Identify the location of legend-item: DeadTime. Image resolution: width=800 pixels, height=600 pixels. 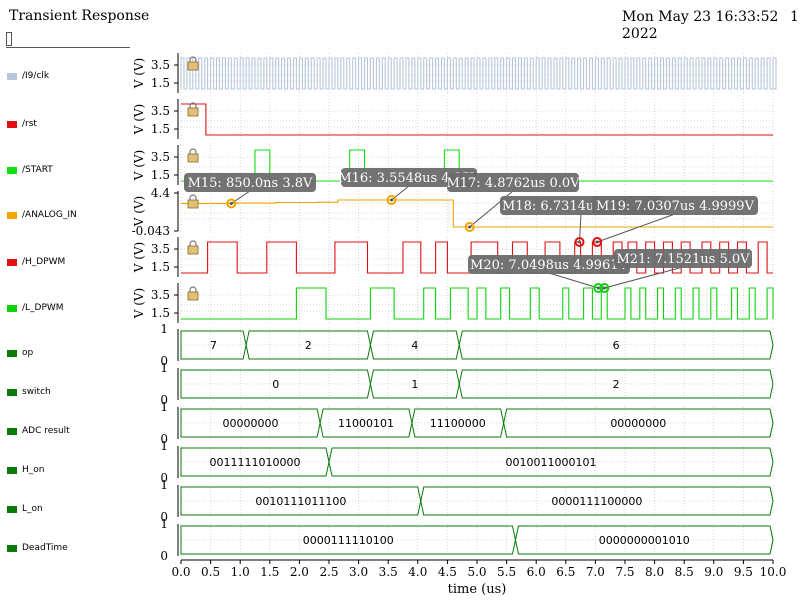
(37, 548).